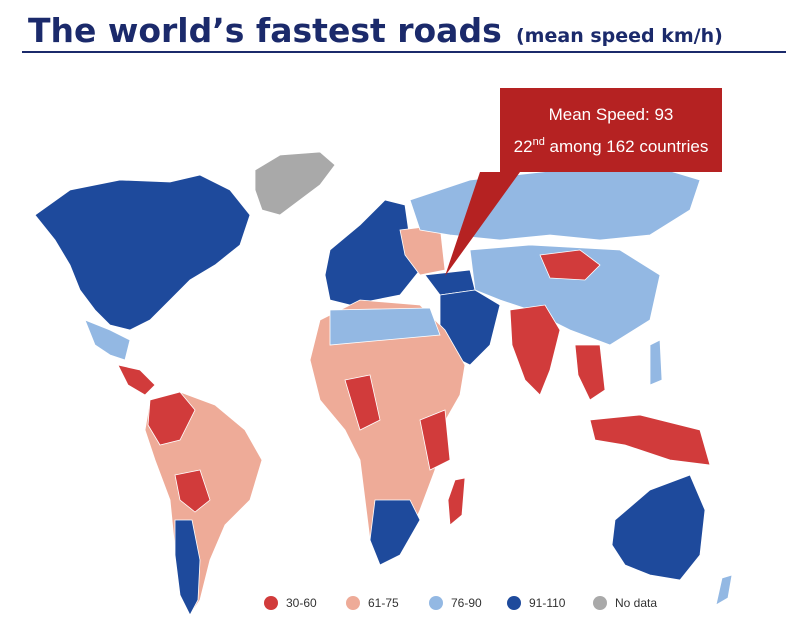  I want to click on central-america, so click(136, 380).